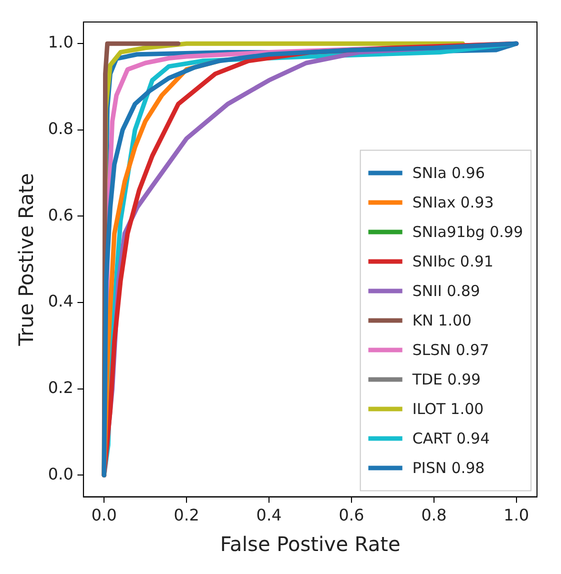  What do you see at coordinates (517, 515) in the screenshot?
I see `x-tick-label: 1.0` at bounding box center [517, 515].